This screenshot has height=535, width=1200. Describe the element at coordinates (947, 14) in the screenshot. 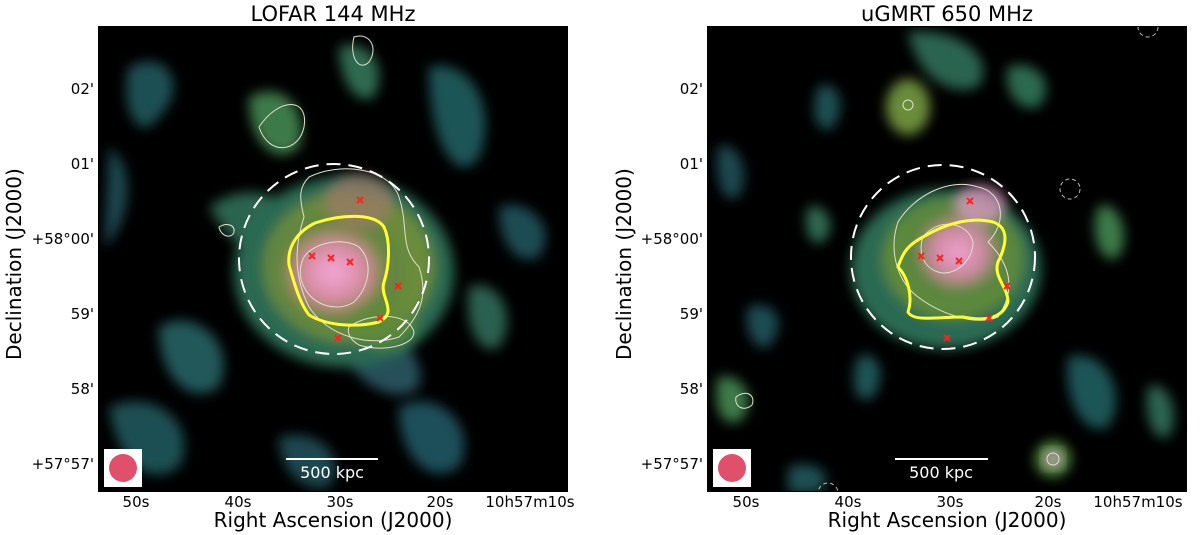

I see `panel-title: uGMRT 650 MHz` at that location.